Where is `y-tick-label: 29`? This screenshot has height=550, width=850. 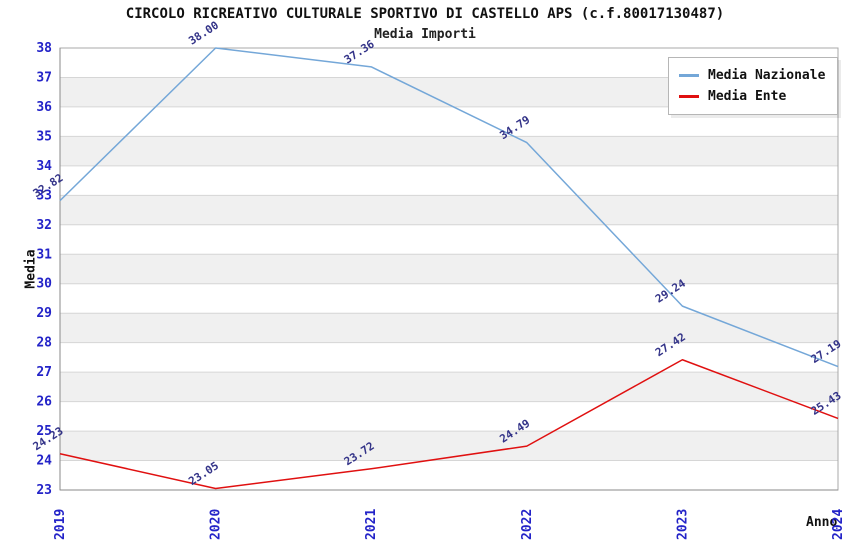 y-tick-label: 29 is located at coordinates (44, 313).